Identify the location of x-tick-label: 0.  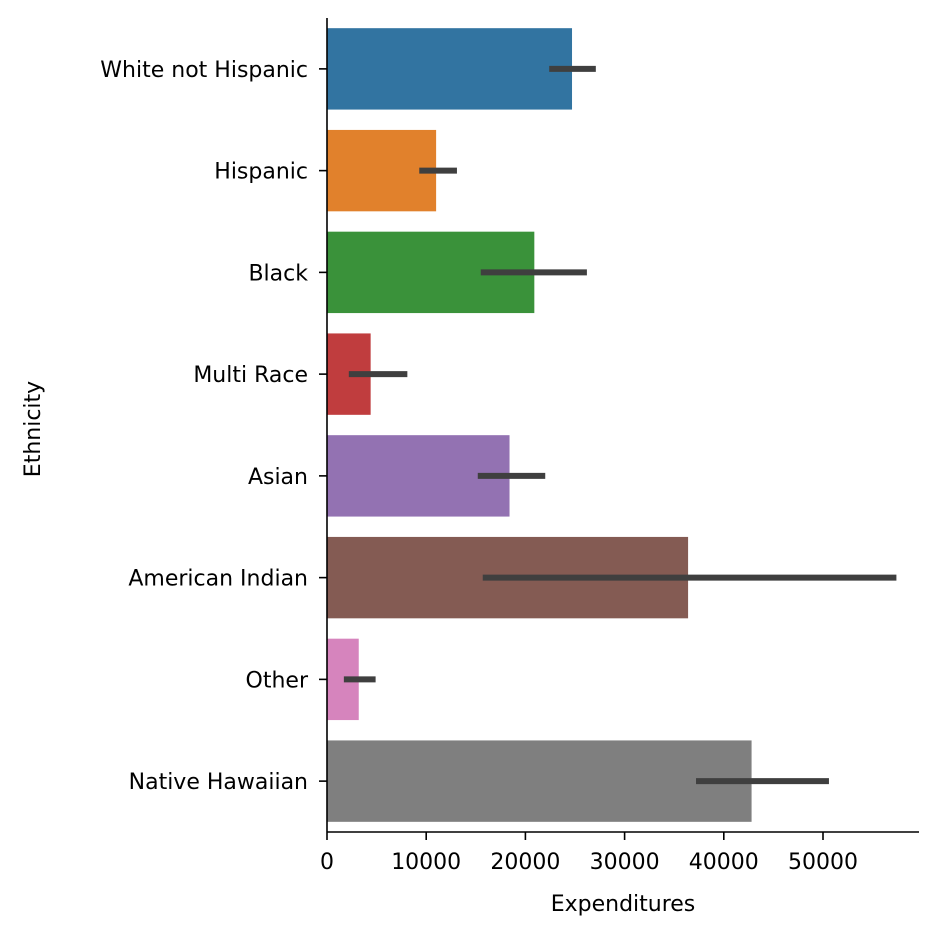
(327, 862).